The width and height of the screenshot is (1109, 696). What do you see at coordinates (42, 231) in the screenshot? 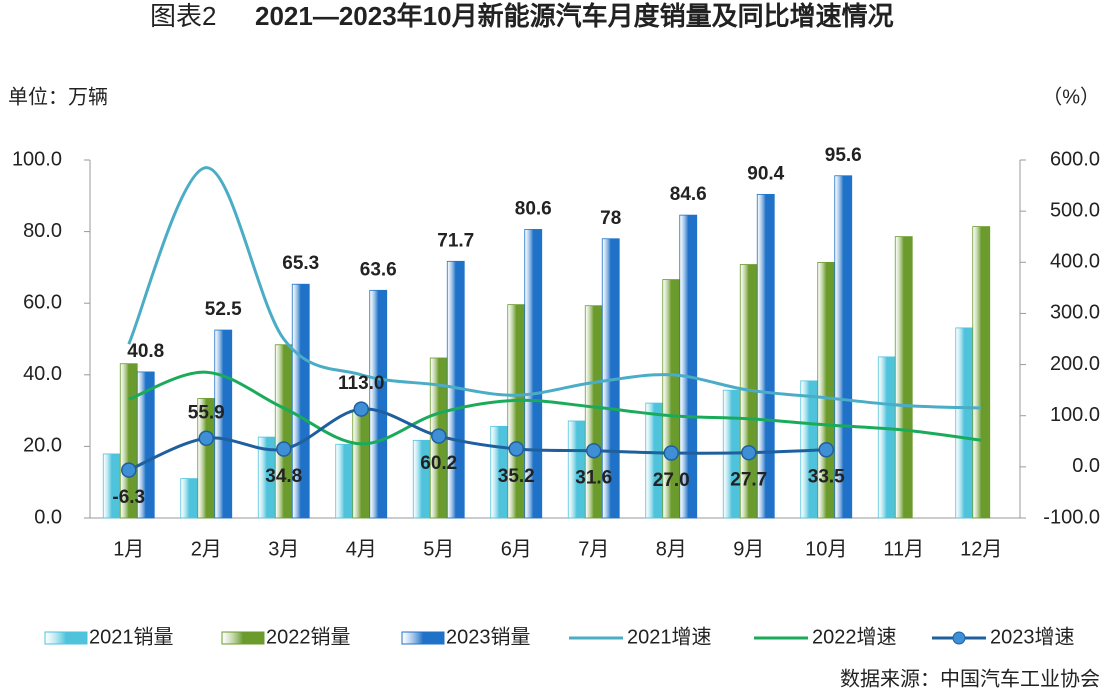
I see `y-tick-label: 80.0` at bounding box center [42, 231].